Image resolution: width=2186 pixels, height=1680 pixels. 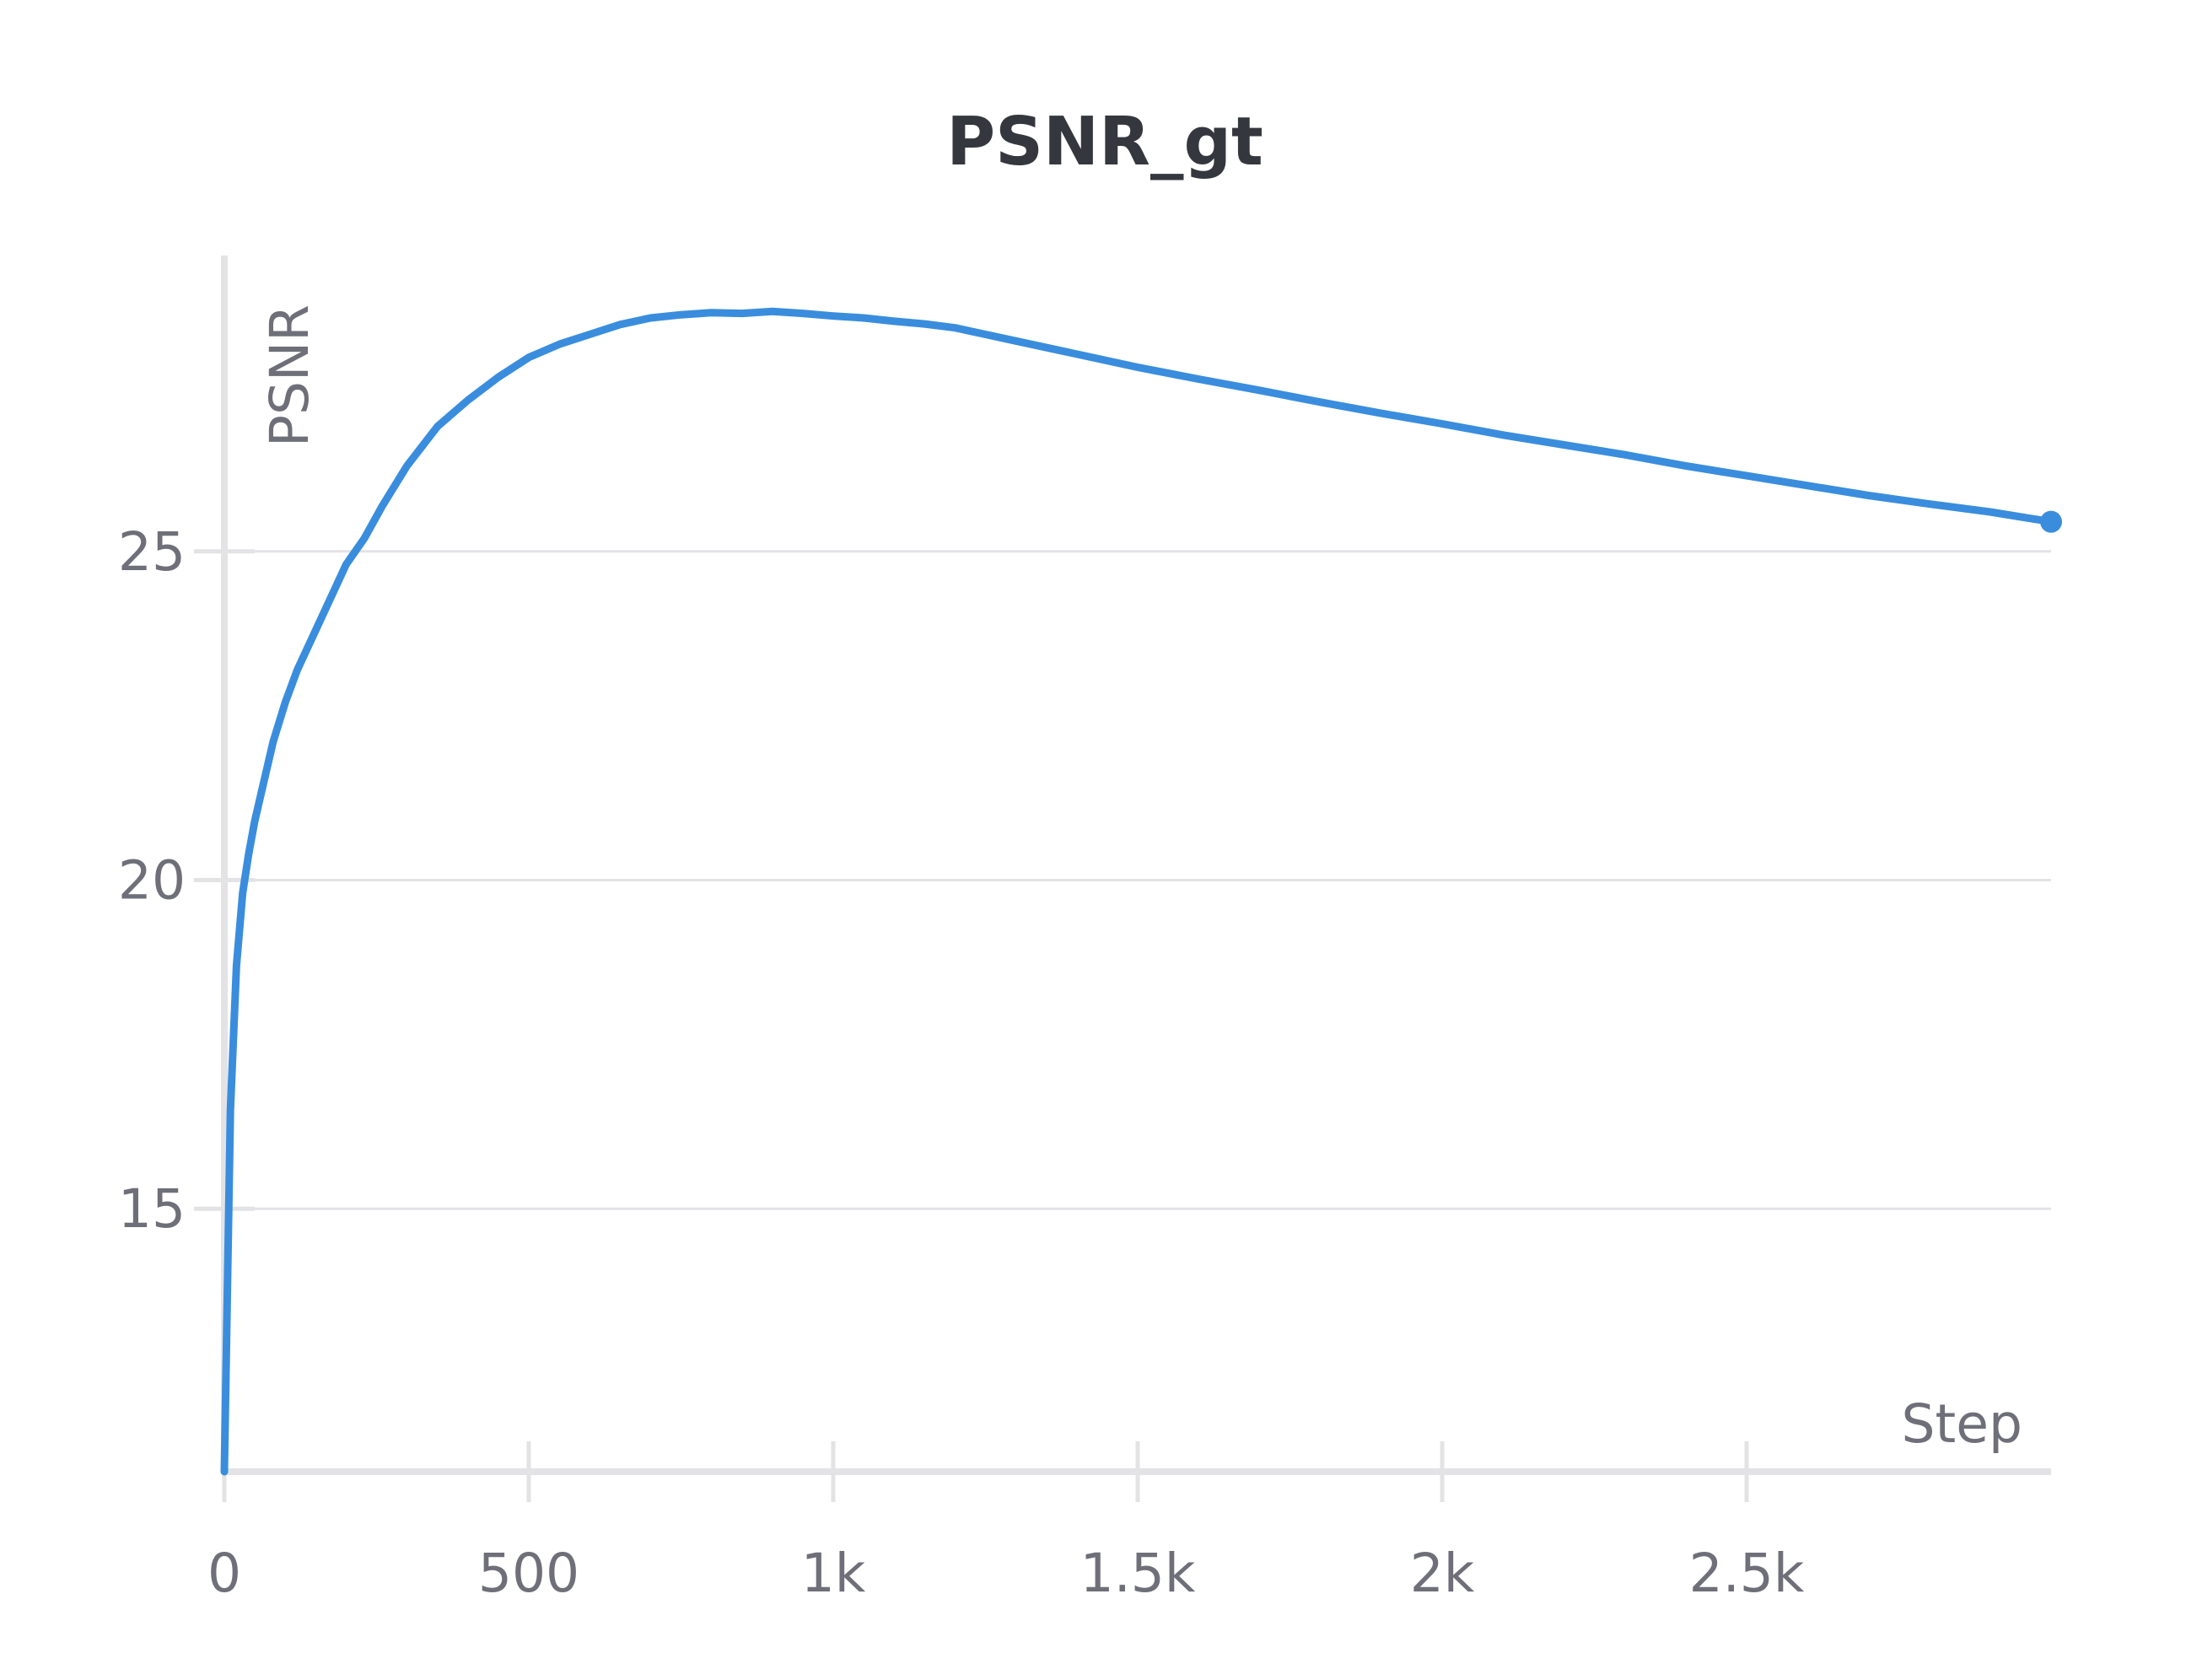 I want to click on y-tick-label: 15, so click(x=152, y=1209).